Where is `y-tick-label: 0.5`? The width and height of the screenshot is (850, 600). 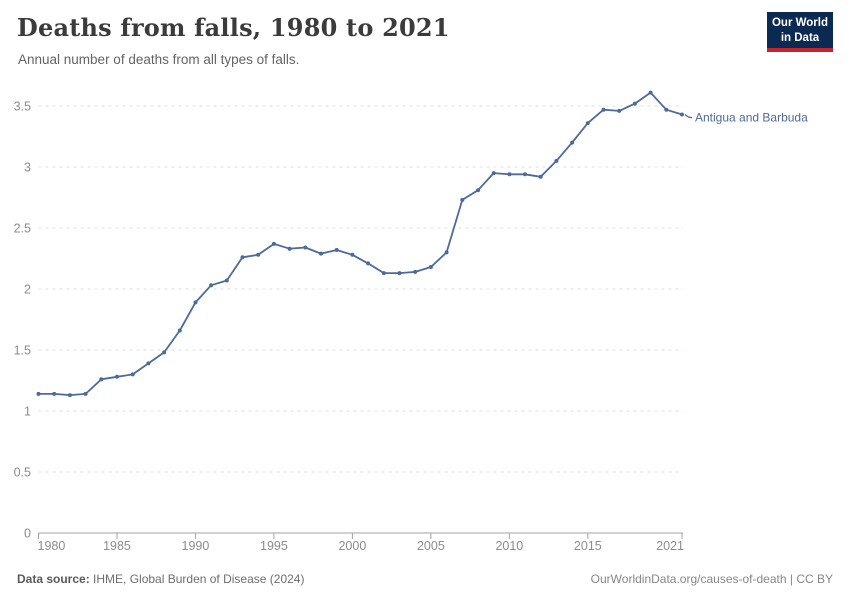
y-tick-label: 0.5 is located at coordinates (22, 473).